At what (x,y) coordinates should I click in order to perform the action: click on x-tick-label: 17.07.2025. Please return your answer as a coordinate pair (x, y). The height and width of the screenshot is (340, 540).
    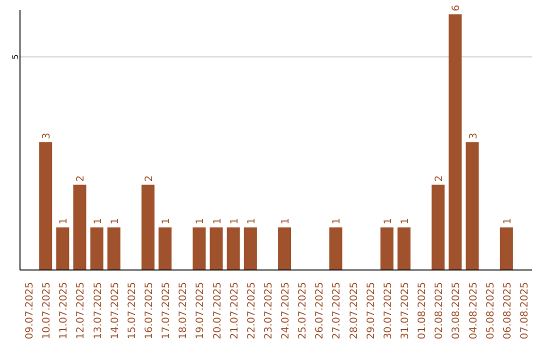
    Looking at the image, I should click on (166, 311).